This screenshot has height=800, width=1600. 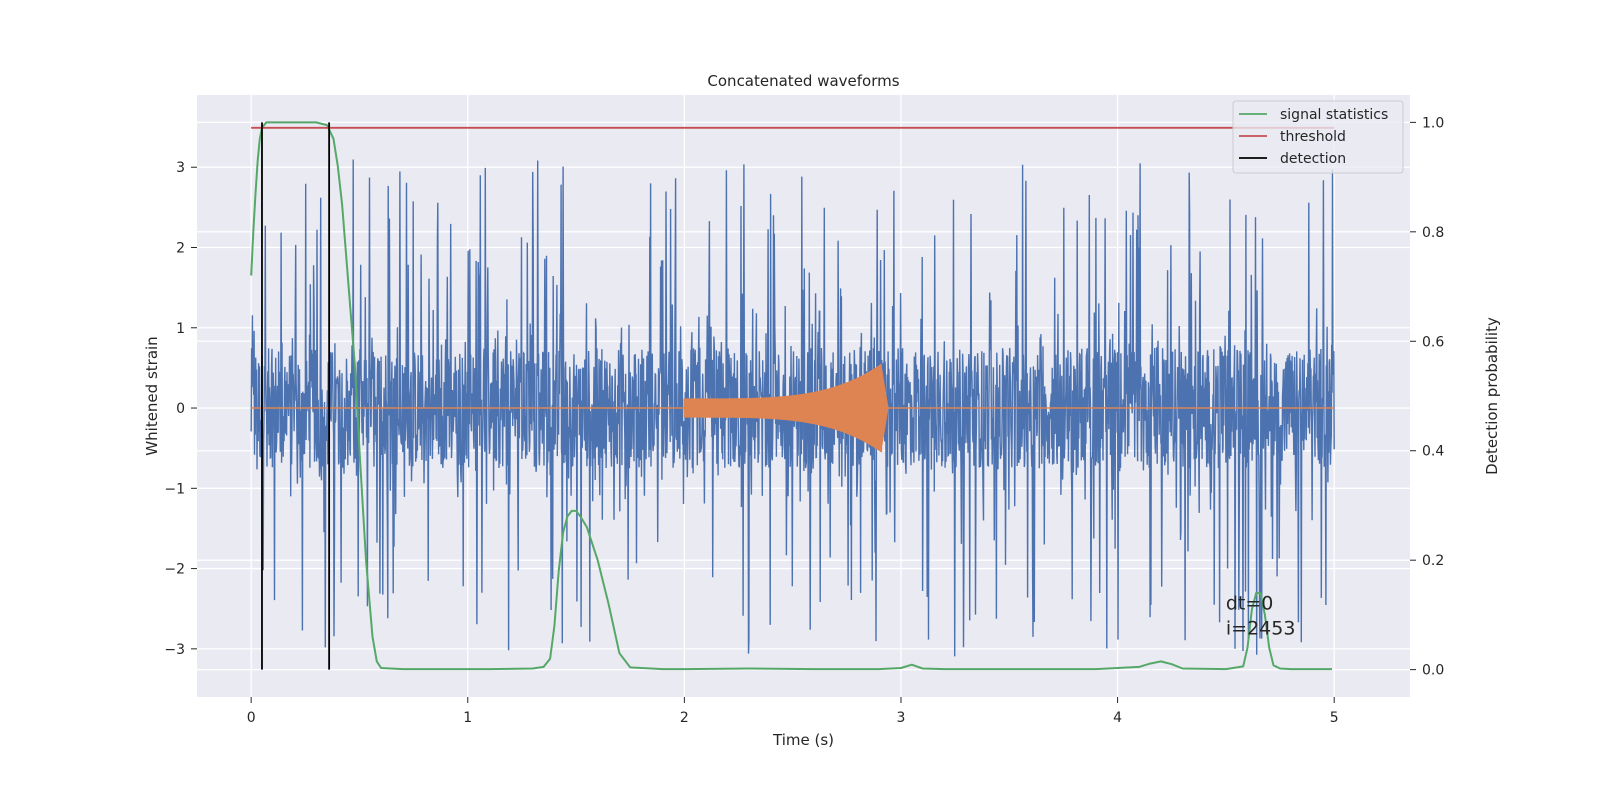 I want to click on y-tick-label-left: −3, so click(x=174, y=650).